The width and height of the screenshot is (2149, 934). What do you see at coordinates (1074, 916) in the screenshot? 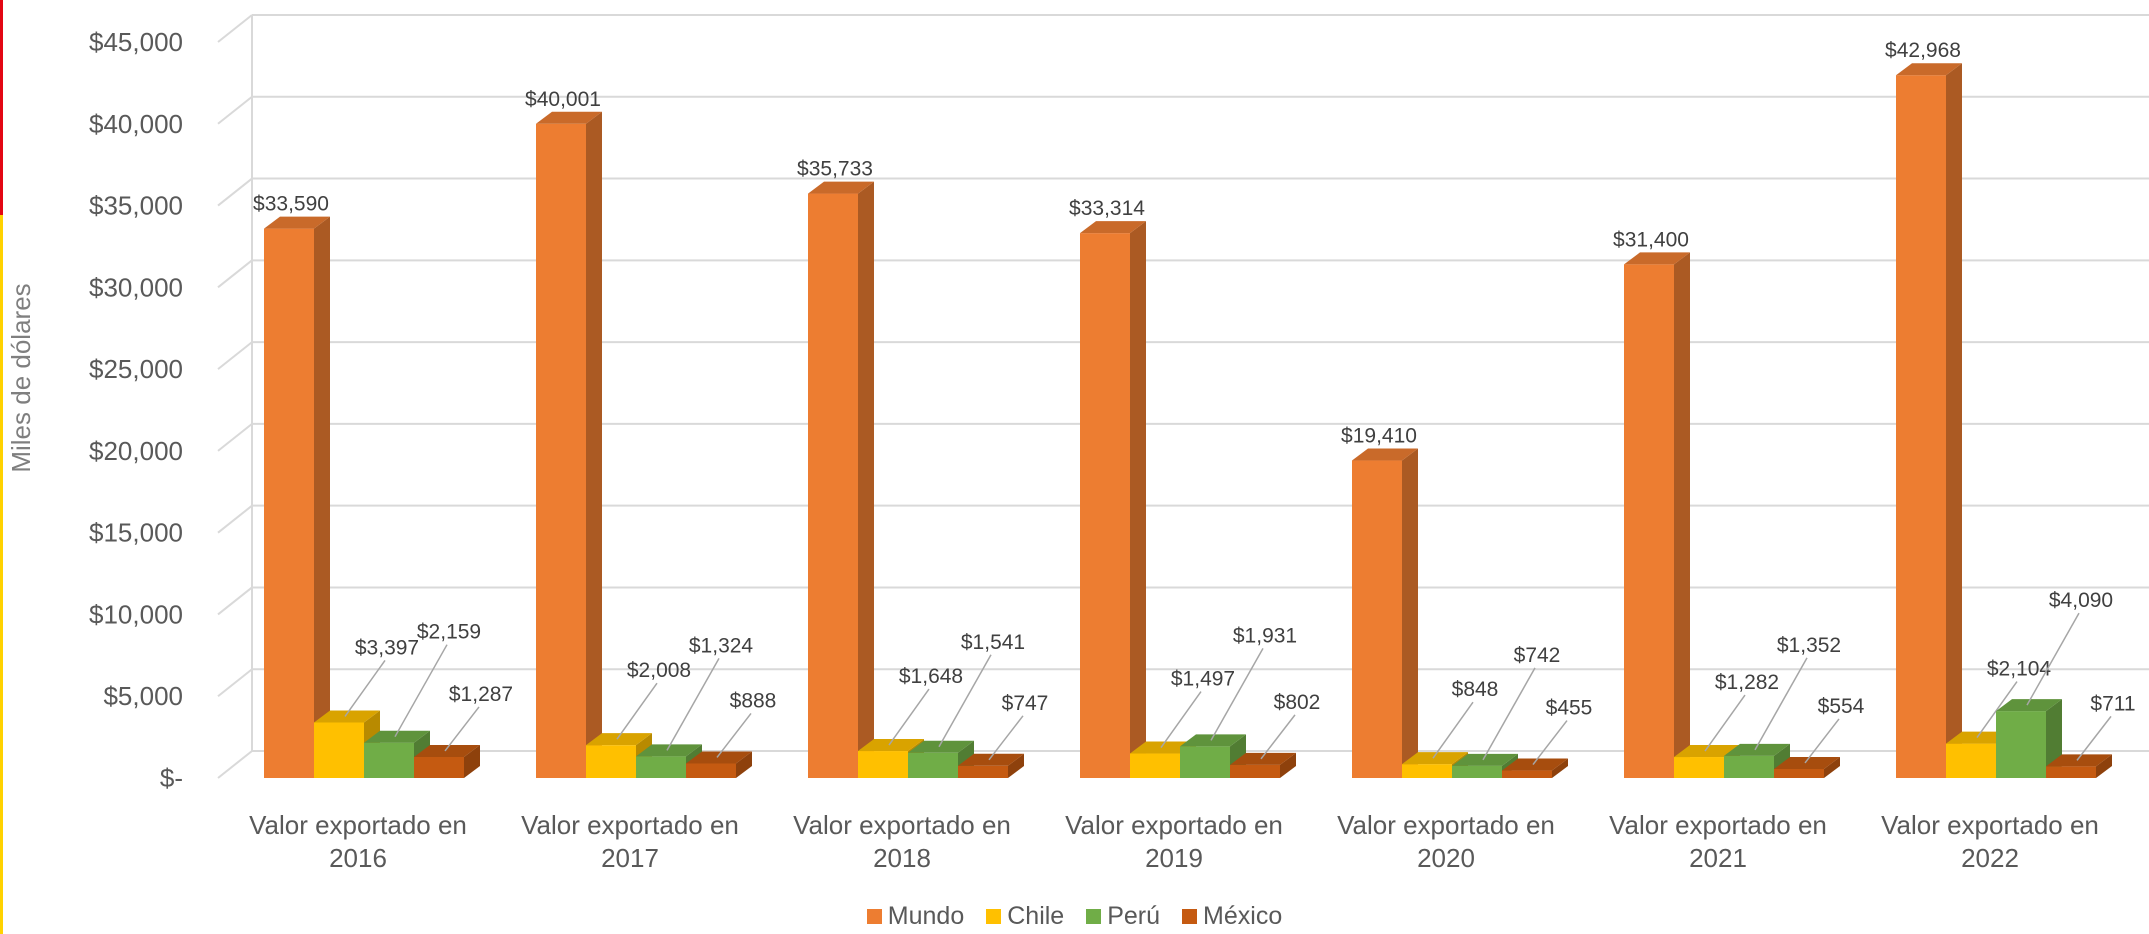
I see `chart-legend: Mundo Chile Perú México` at bounding box center [1074, 916].